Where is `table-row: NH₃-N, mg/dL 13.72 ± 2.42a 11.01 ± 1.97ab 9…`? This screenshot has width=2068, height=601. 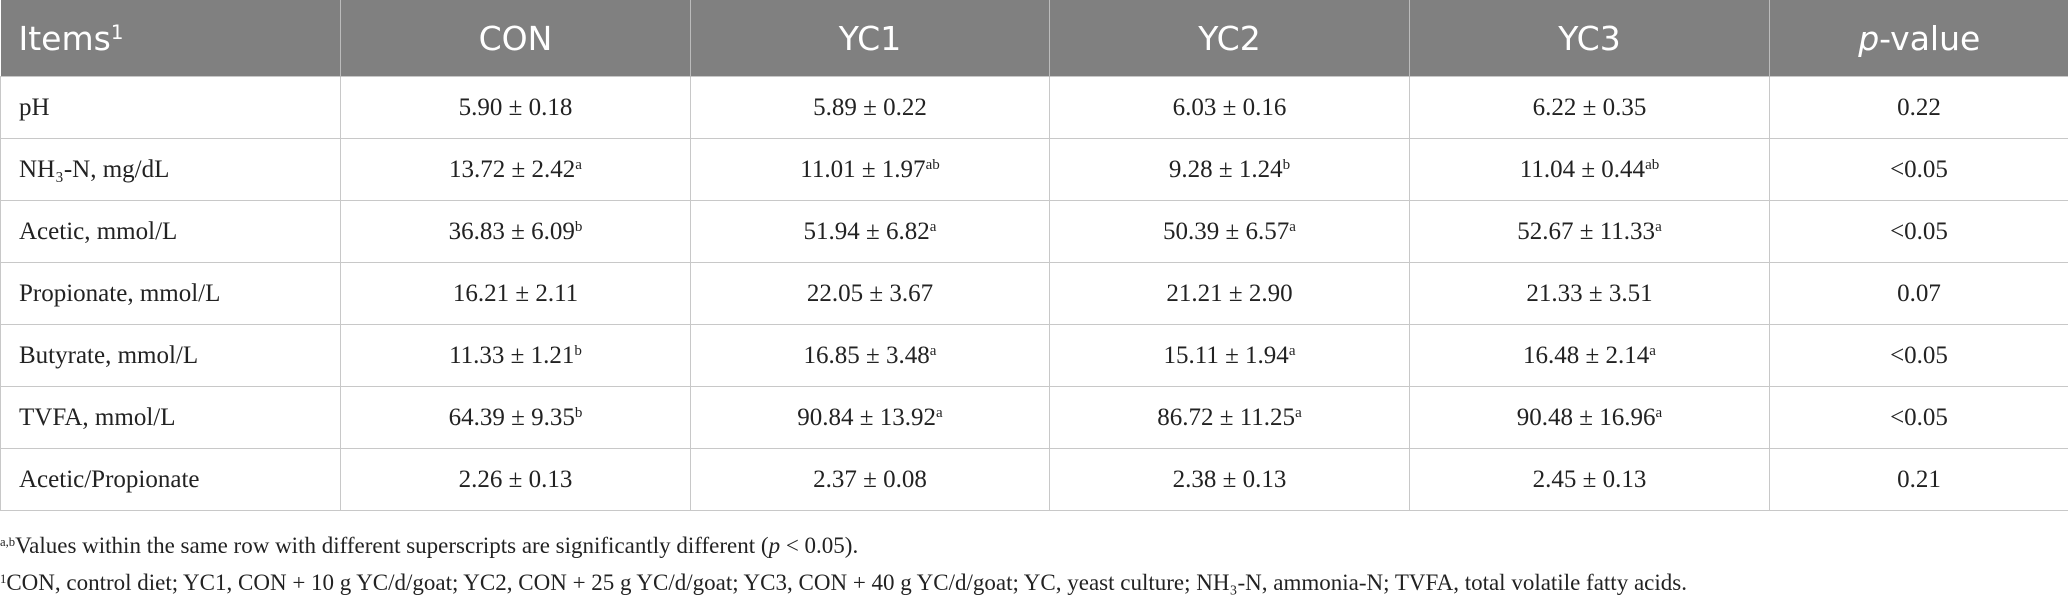 table-row: NH₃-N, mg/dL 13.72 ± 2.42a 11.01 ± 1.97ab 9… is located at coordinates (1034, 169).